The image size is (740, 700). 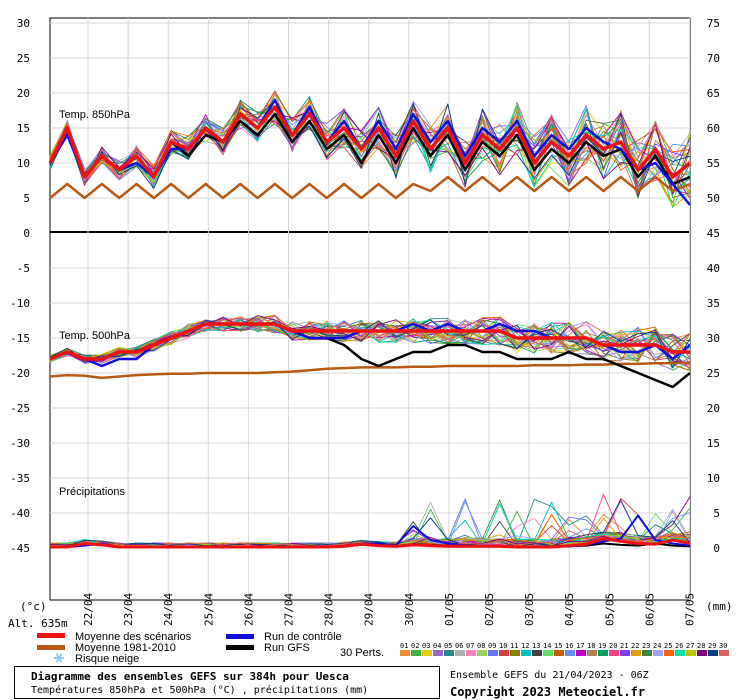 I want to click on left-unit-label: (°c), so click(x=33, y=606).